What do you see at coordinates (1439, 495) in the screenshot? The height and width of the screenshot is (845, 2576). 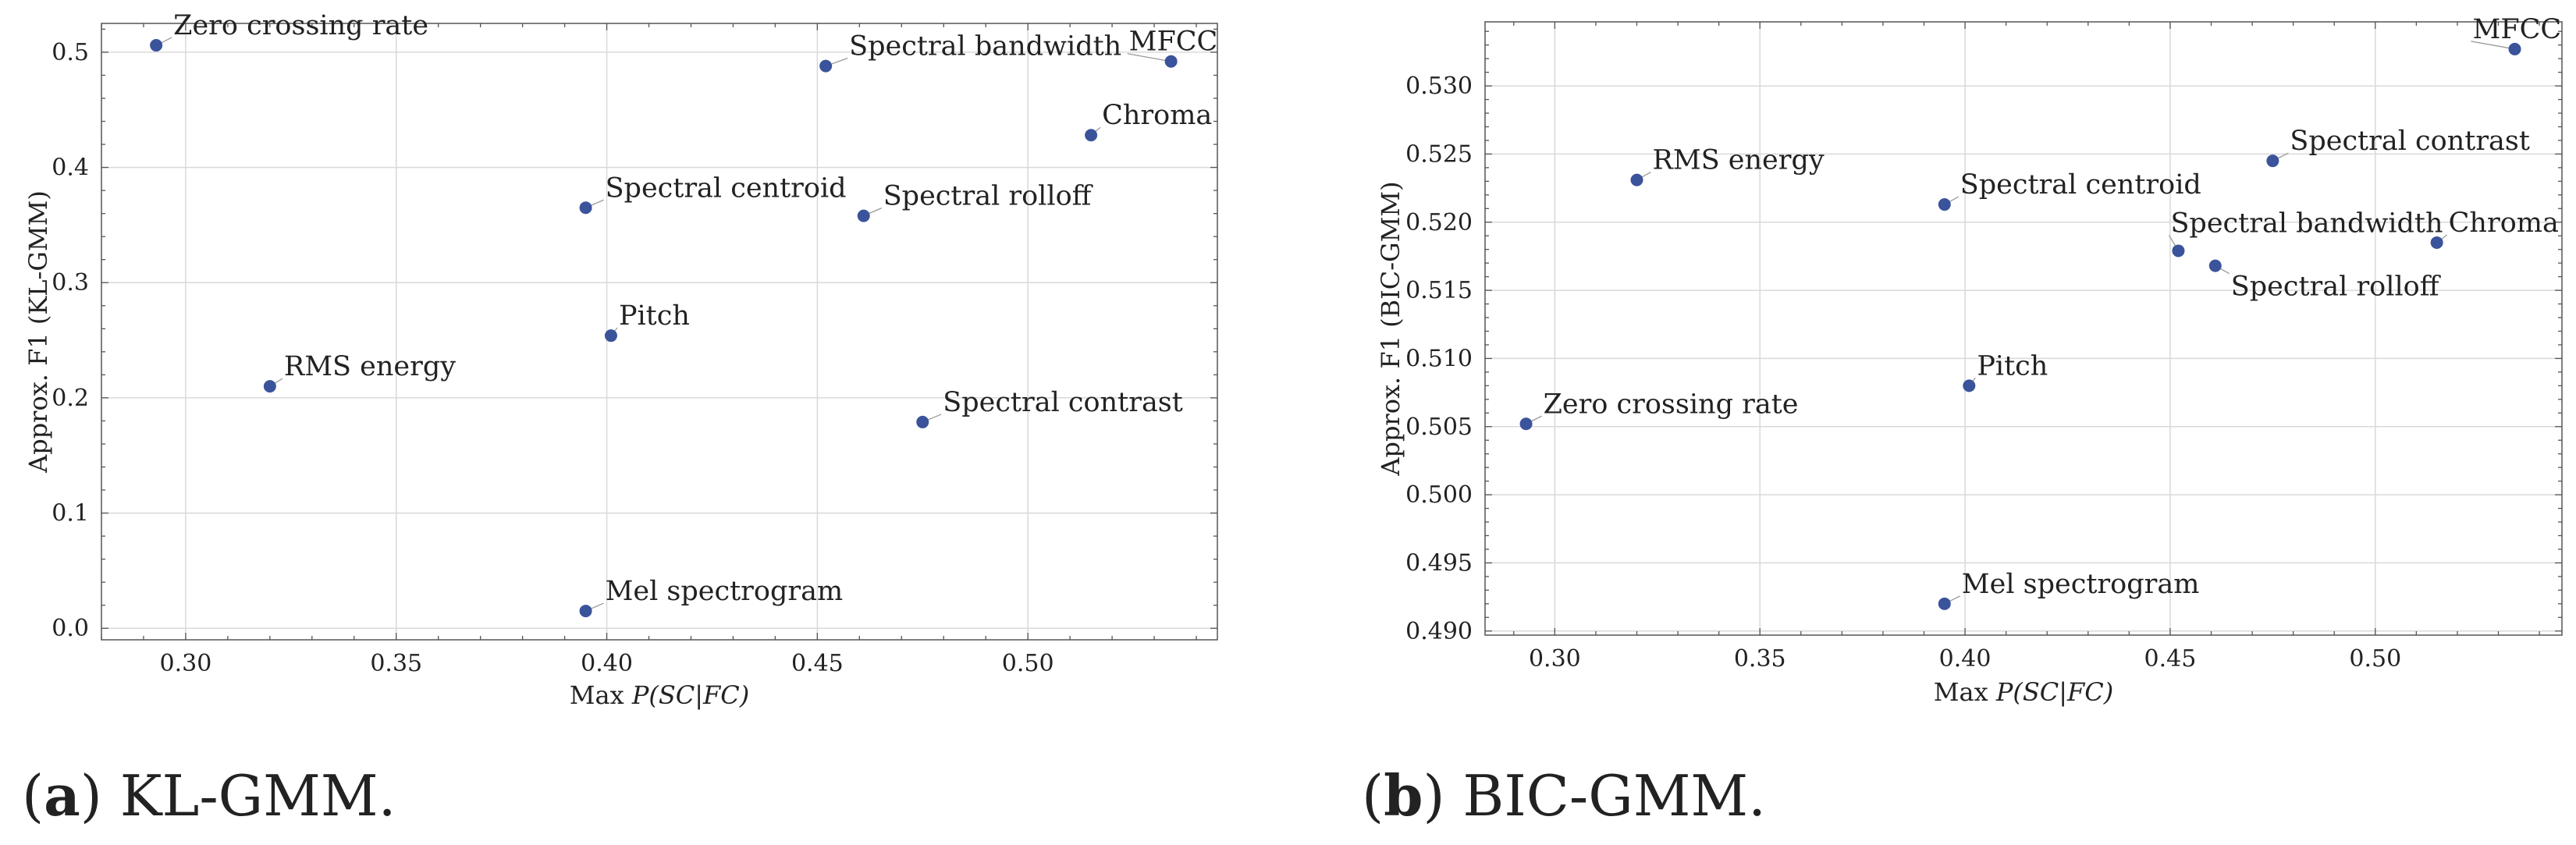 I see `y-tick-label: 0.500` at bounding box center [1439, 495].